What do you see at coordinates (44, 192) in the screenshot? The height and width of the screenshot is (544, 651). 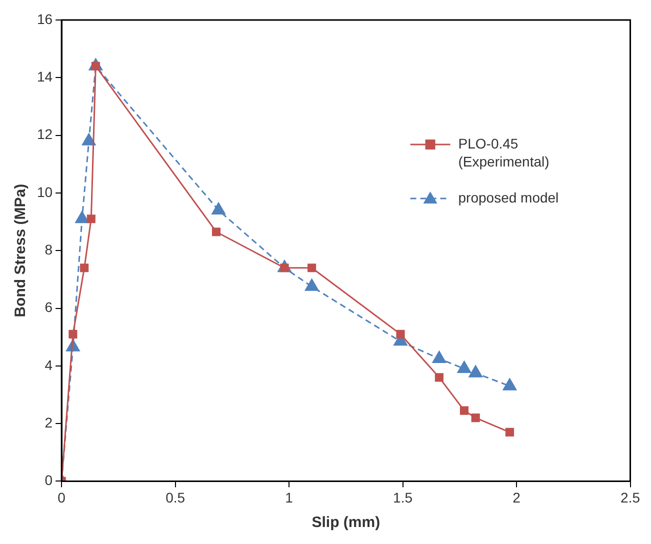 I see `y-tick-label: 10` at bounding box center [44, 192].